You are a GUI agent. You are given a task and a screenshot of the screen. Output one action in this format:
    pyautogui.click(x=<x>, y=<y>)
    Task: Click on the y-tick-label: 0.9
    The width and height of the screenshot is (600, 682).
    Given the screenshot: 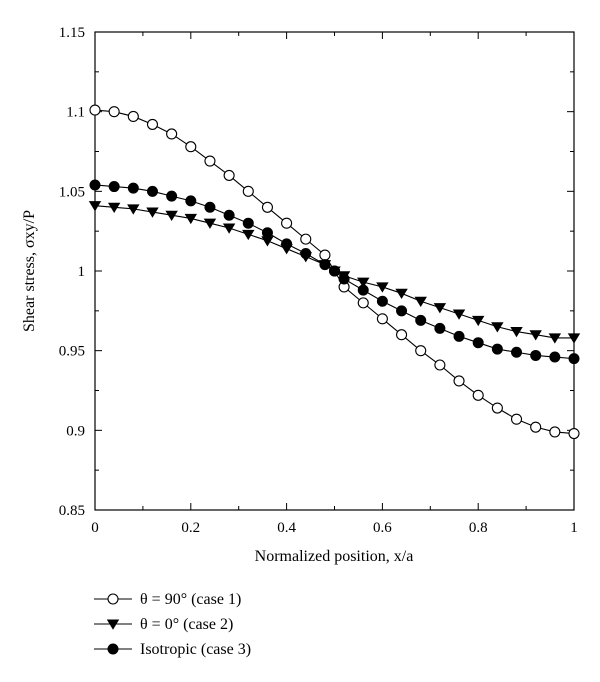 What is the action you would take?
    pyautogui.click(x=75, y=431)
    